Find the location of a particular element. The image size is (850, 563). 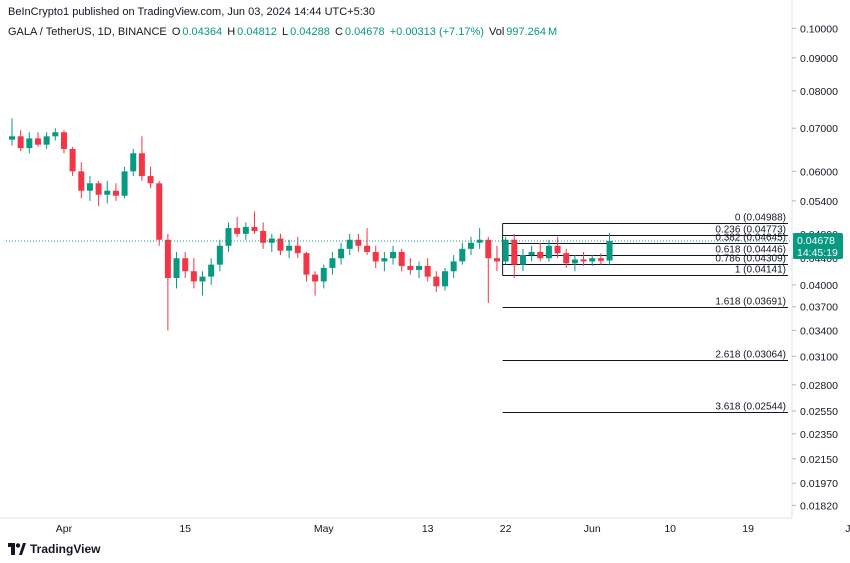

fib-level-label: 3.618 (0.02544) is located at coordinates (750, 407).